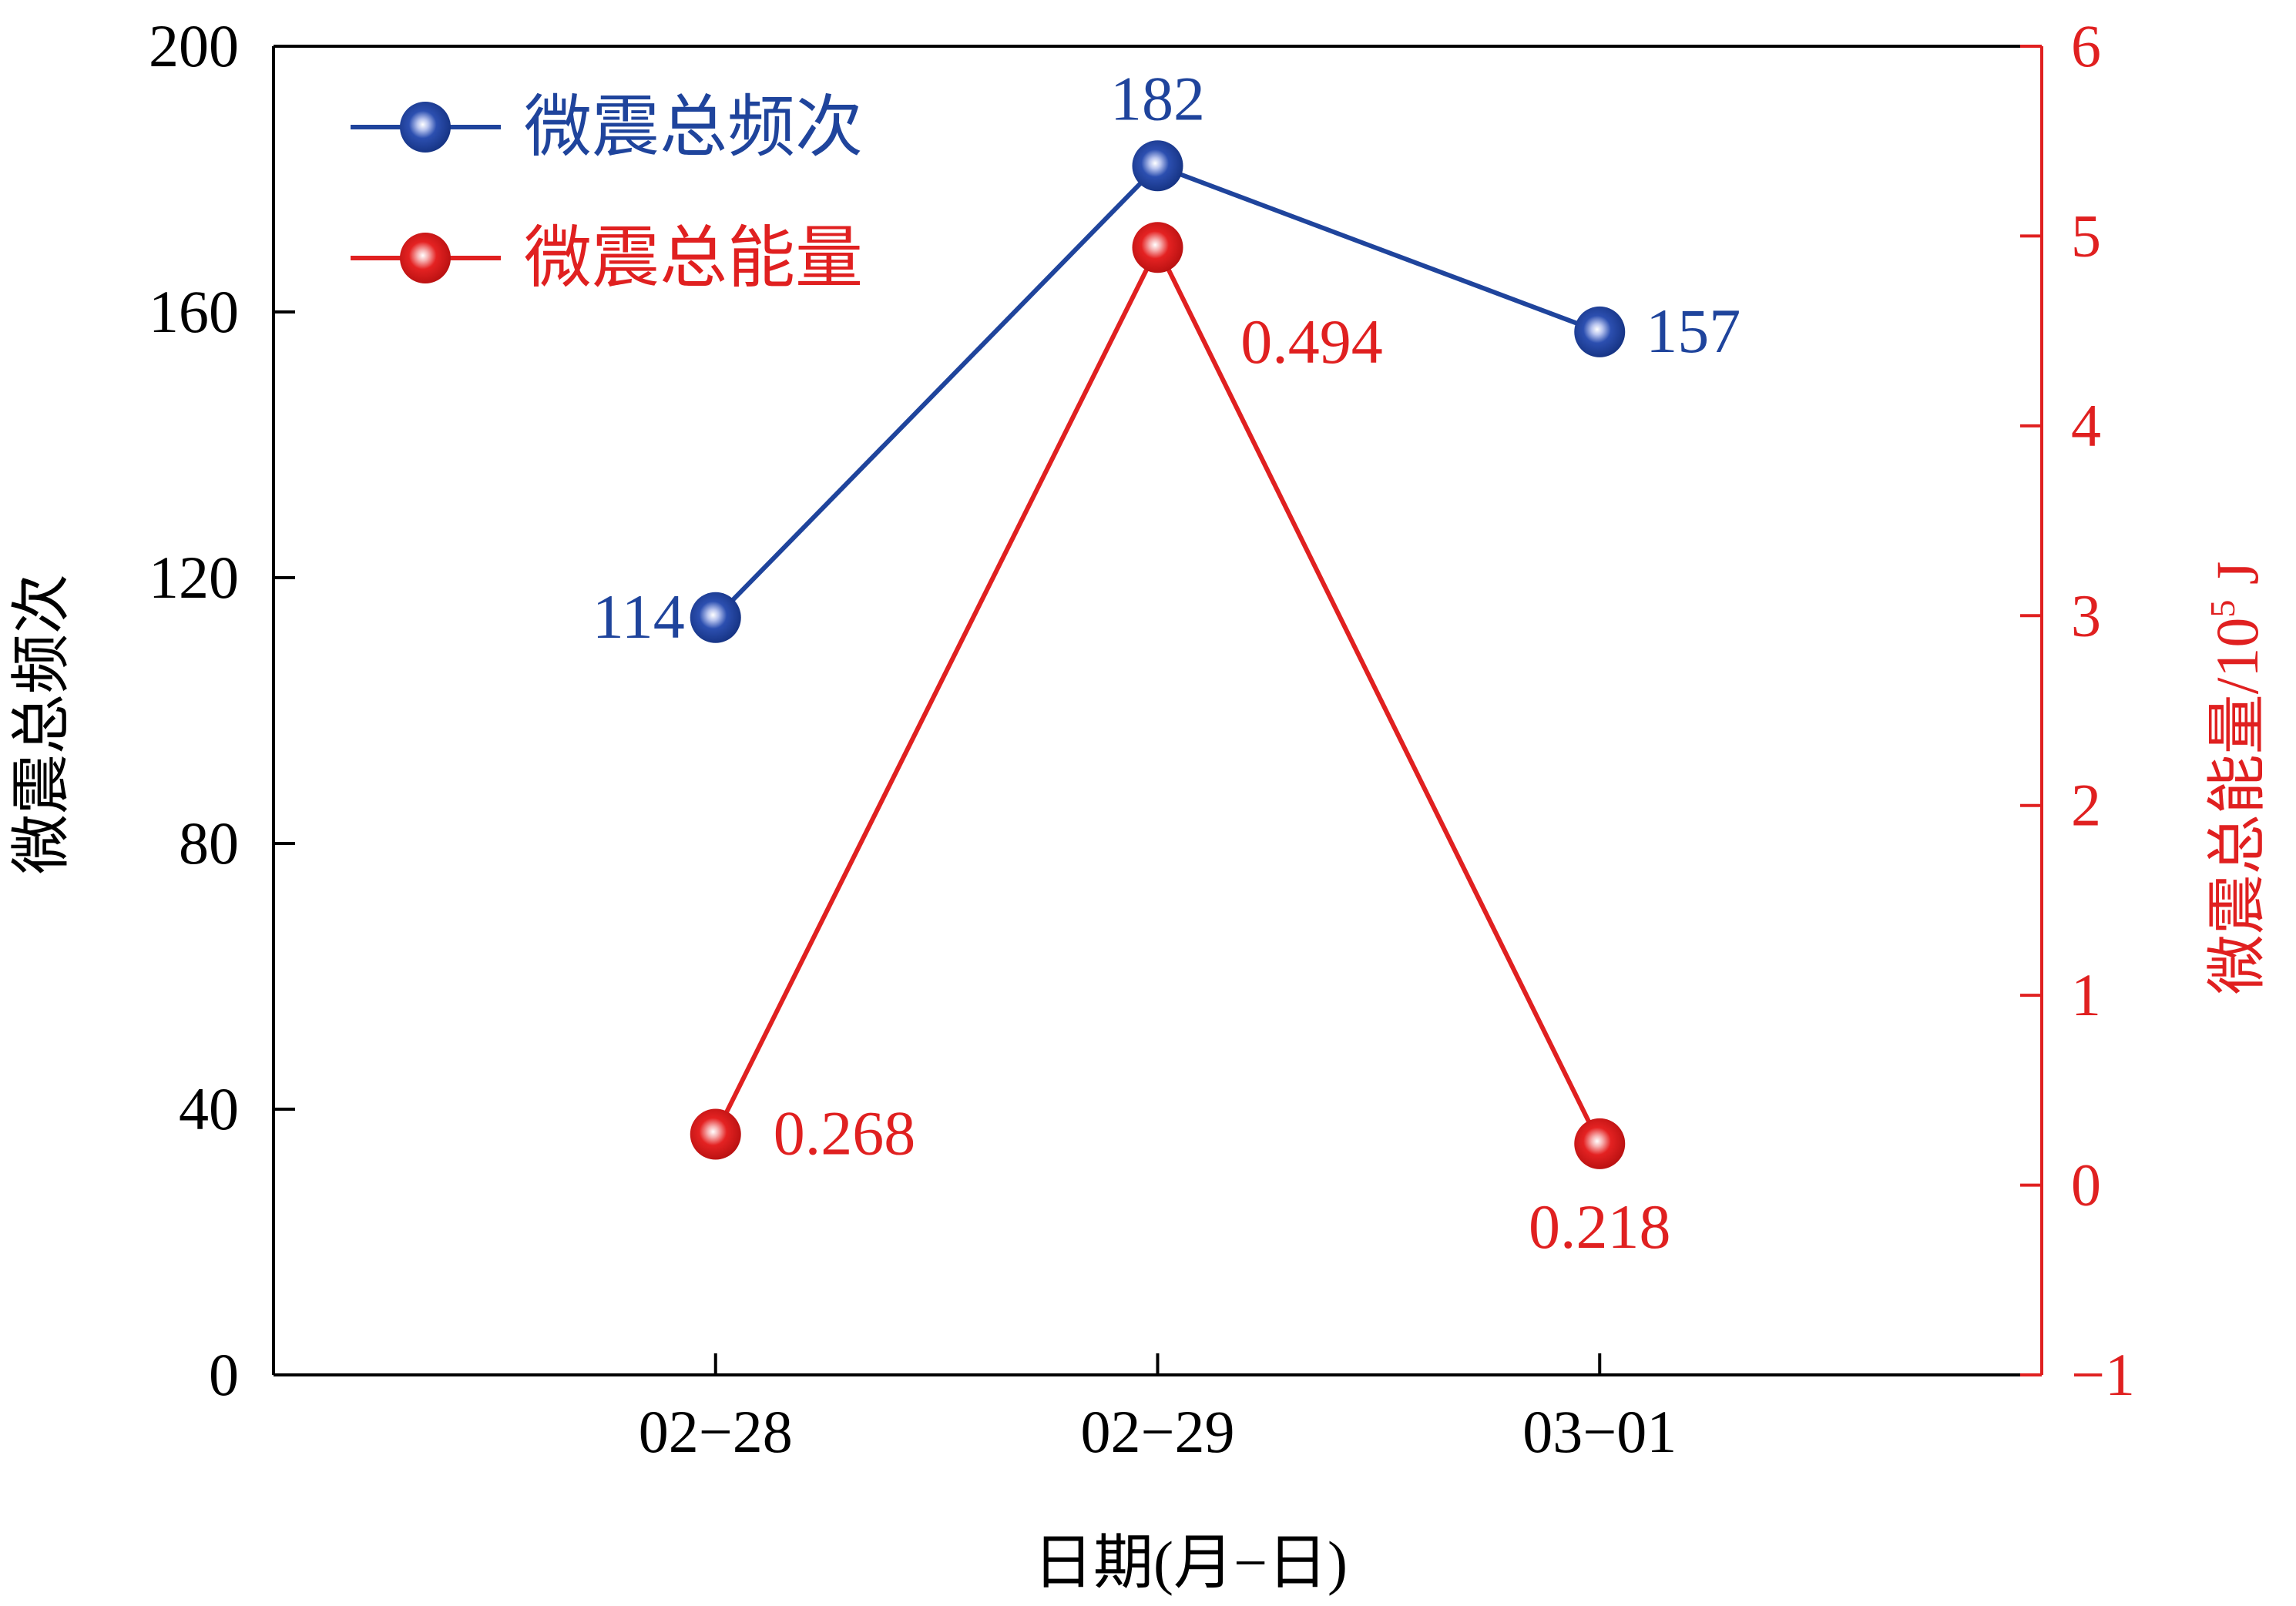  I want to click on right-y-axis: −1 0 1 2 3 4 5 6, so click(2078, 710).